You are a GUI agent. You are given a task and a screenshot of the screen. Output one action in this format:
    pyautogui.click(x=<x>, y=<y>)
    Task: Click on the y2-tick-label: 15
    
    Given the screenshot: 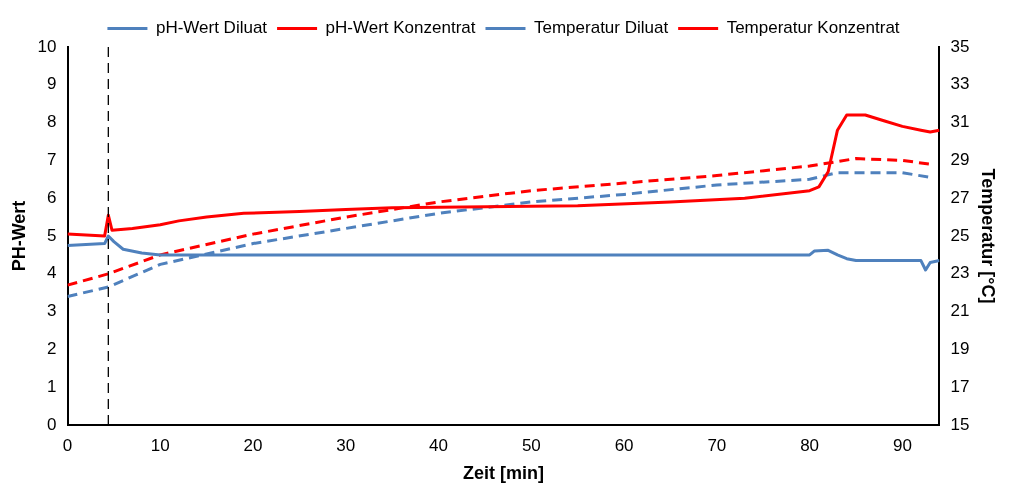 What is the action you would take?
    pyautogui.click(x=960, y=424)
    